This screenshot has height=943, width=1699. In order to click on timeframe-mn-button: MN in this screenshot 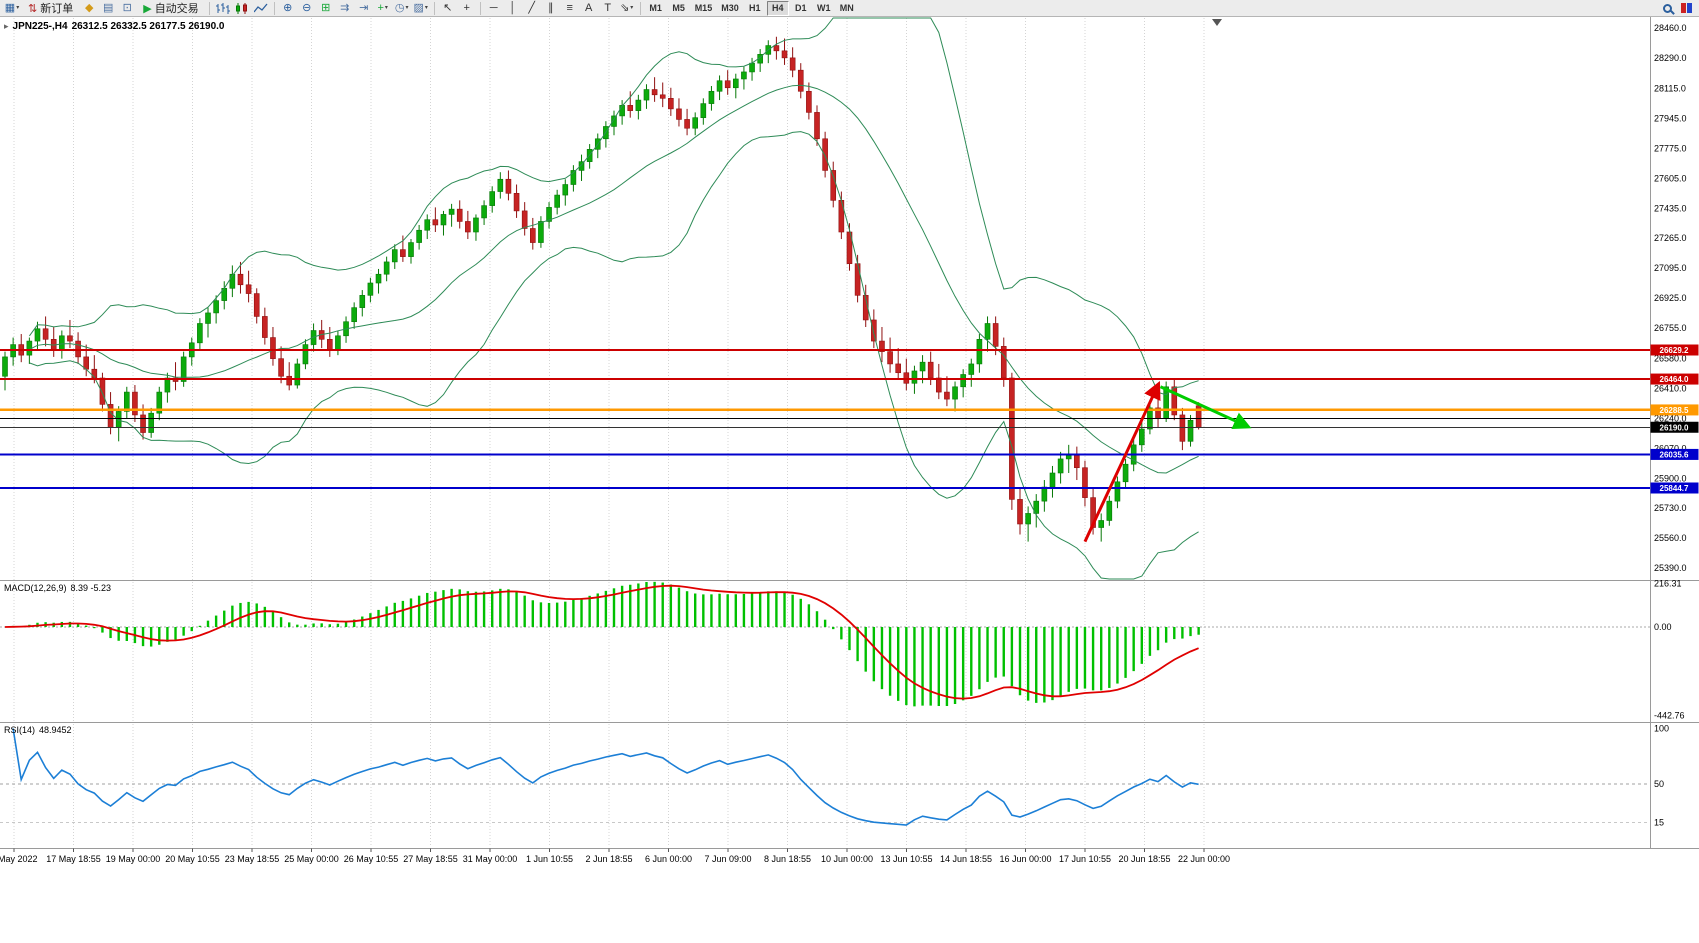, I will do `click(846, 8)`.